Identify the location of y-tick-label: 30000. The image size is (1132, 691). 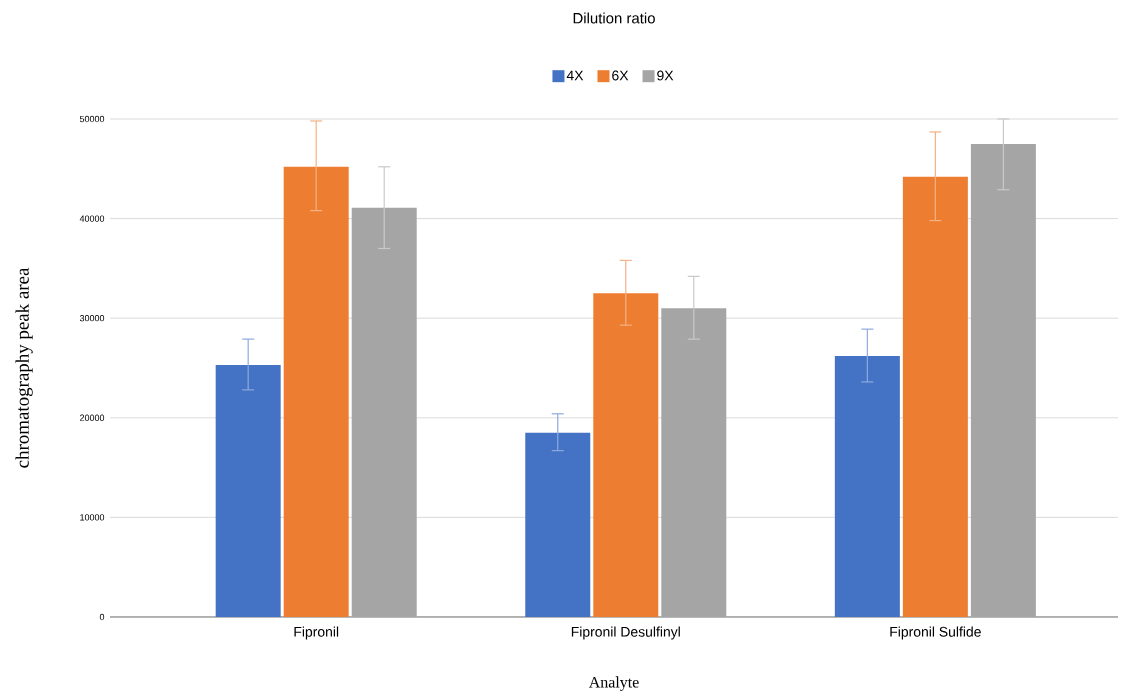
(92, 318).